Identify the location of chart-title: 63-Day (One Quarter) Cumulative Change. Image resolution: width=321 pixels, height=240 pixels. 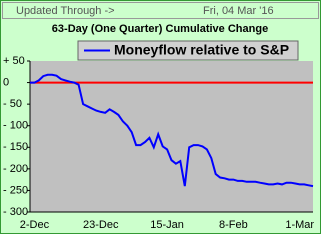
(160, 29).